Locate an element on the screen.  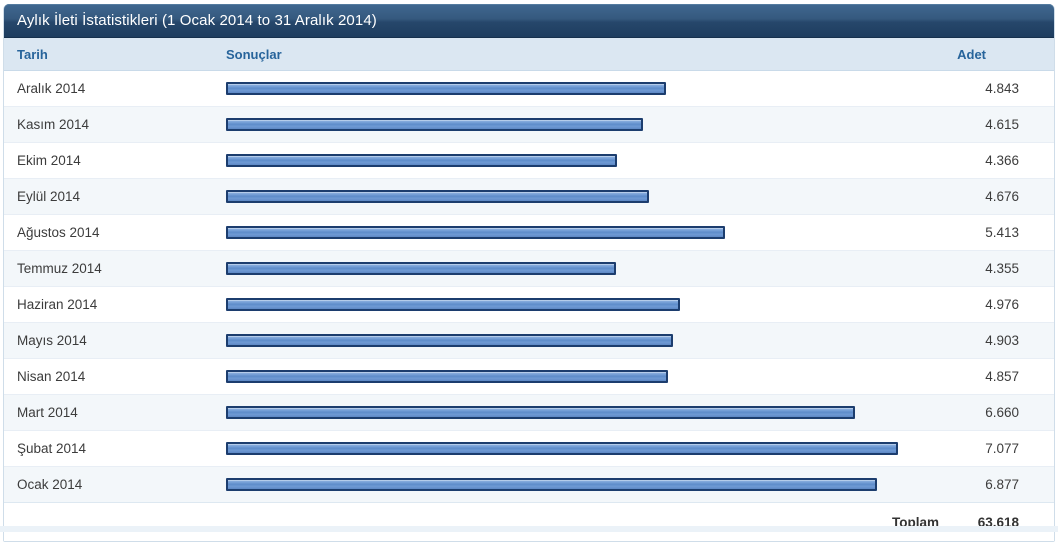
table-row: Aralık 2014 4.843 is located at coordinates (529, 88).